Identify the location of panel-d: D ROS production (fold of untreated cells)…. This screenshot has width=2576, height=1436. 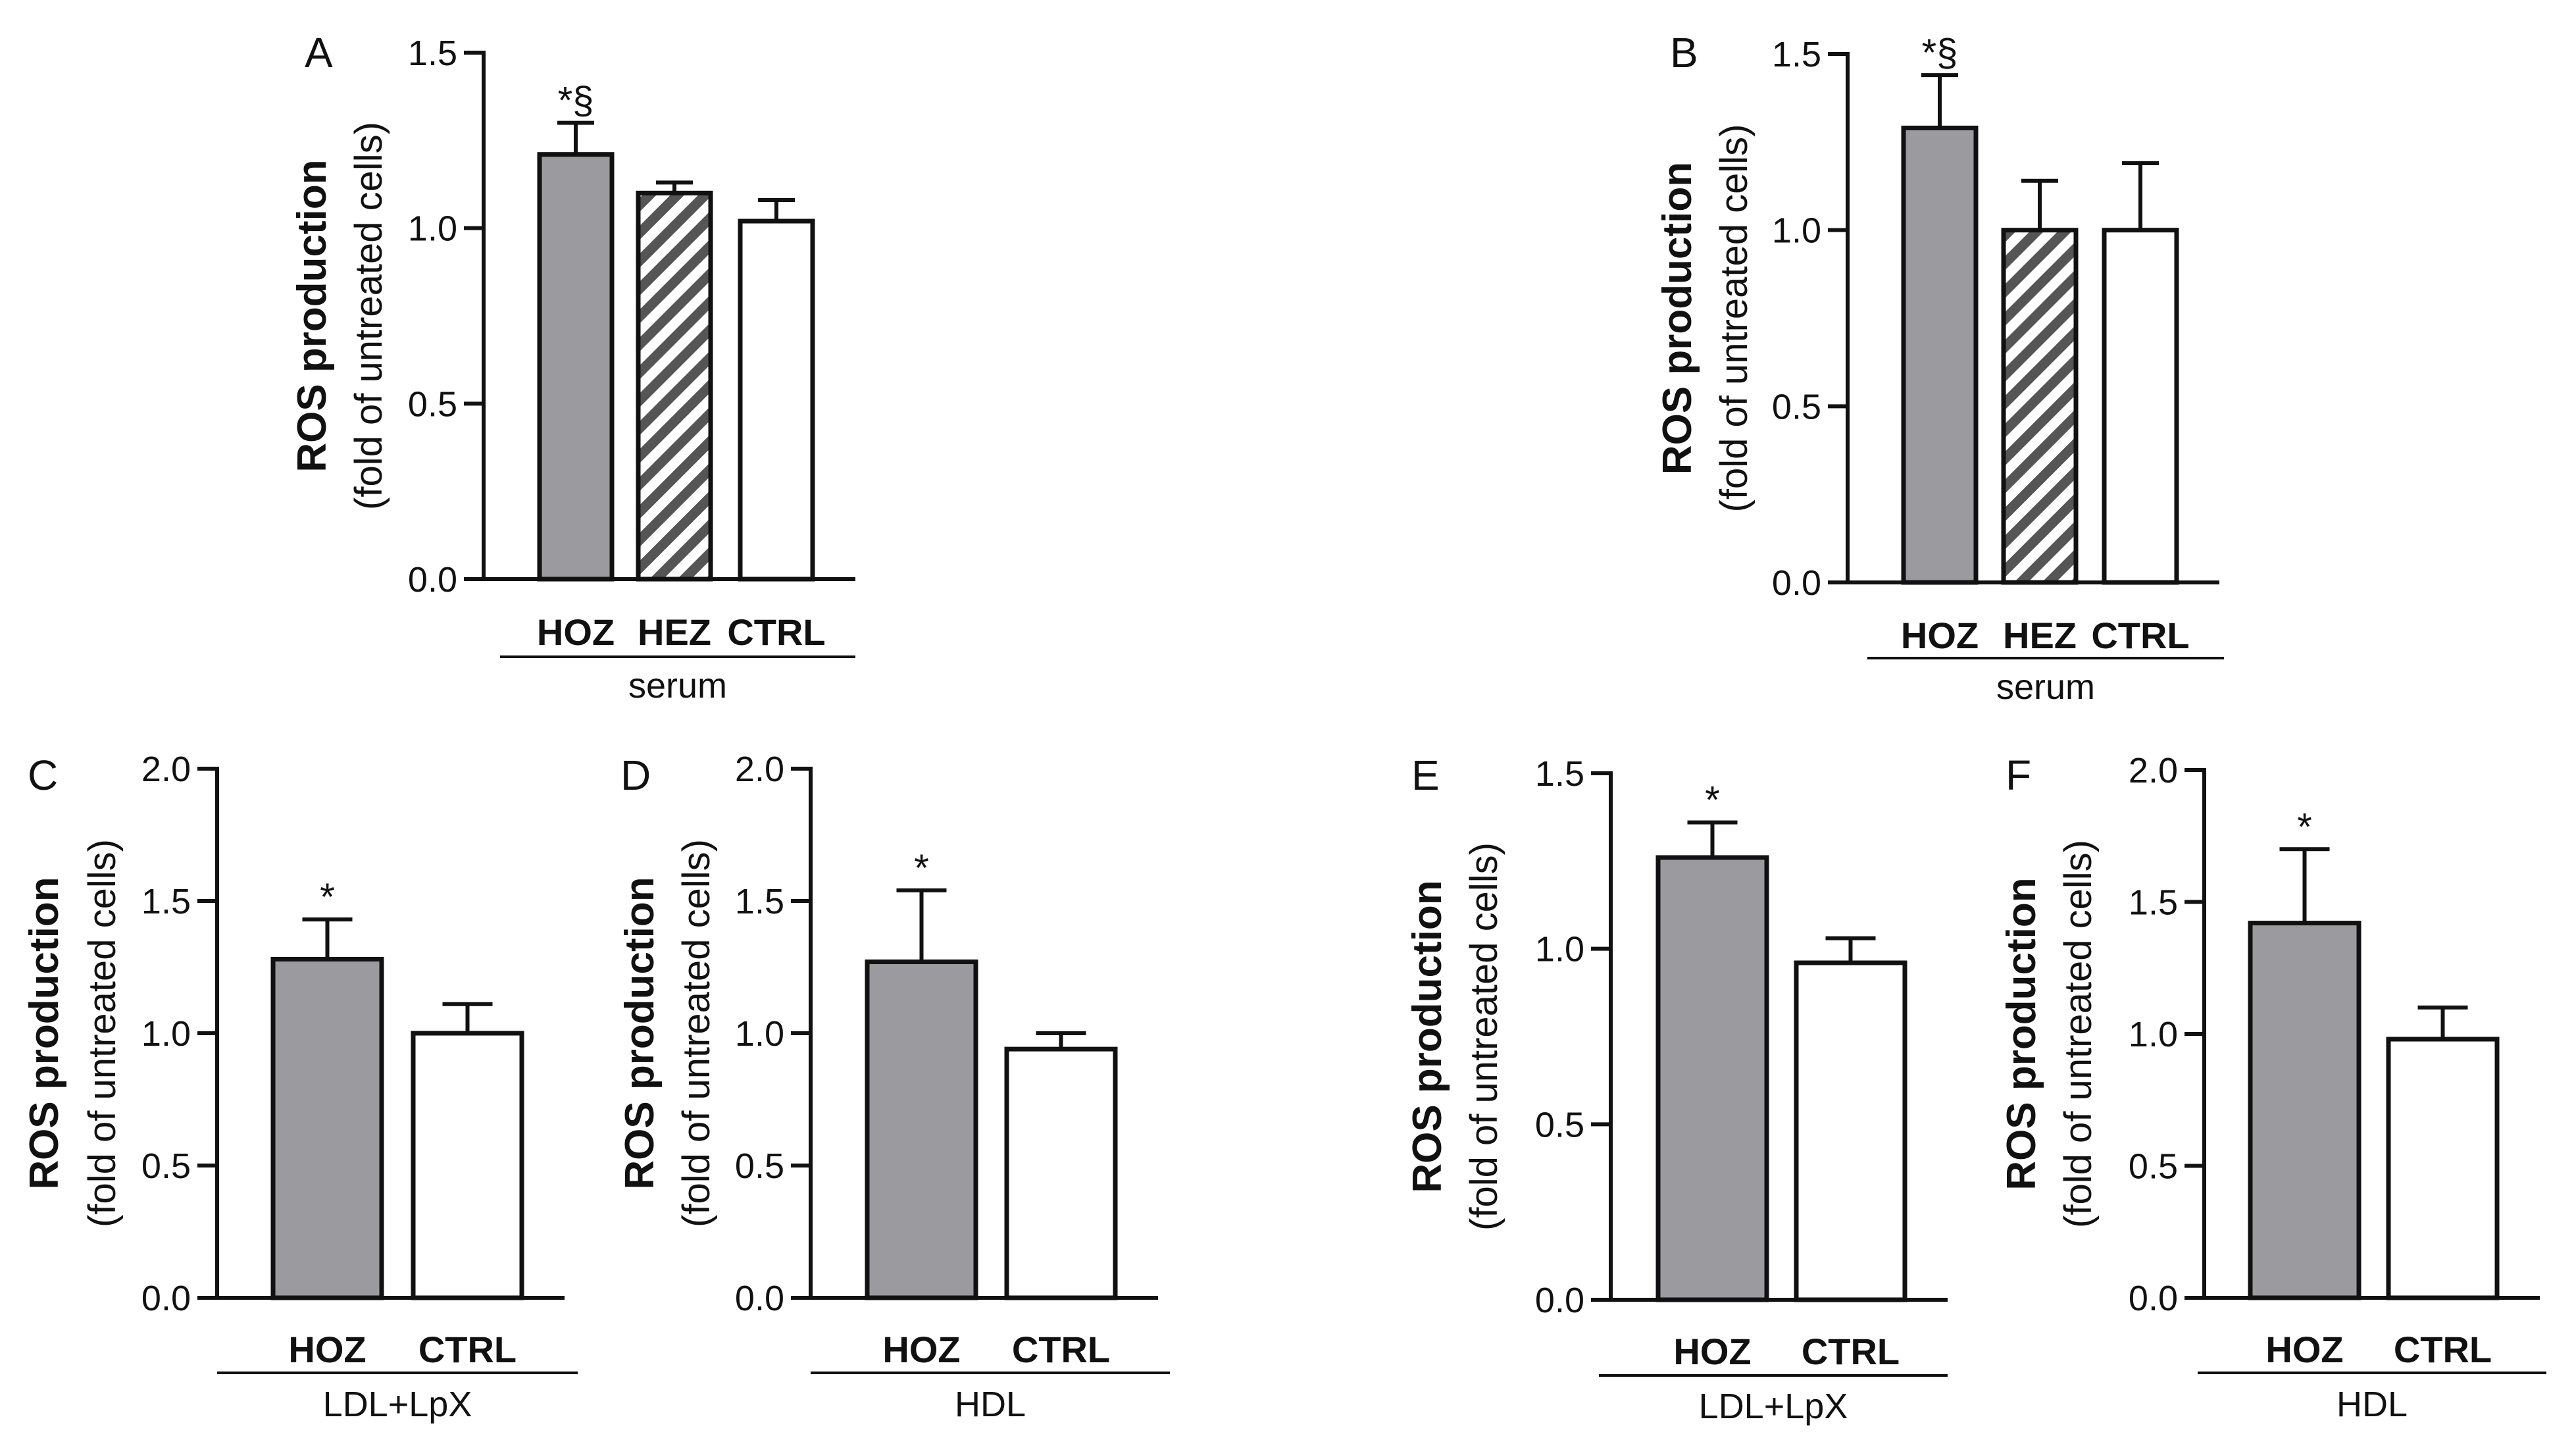
(893, 1087).